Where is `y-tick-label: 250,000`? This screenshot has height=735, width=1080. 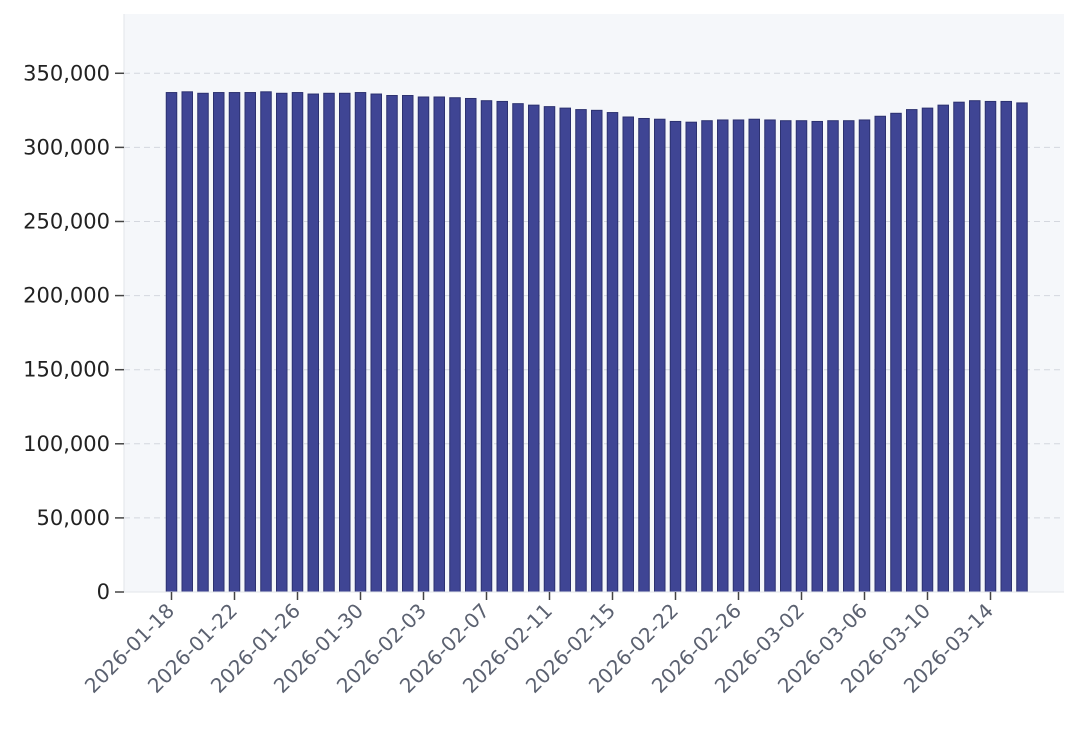
y-tick-label: 250,000 is located at coordinates (66, 221).